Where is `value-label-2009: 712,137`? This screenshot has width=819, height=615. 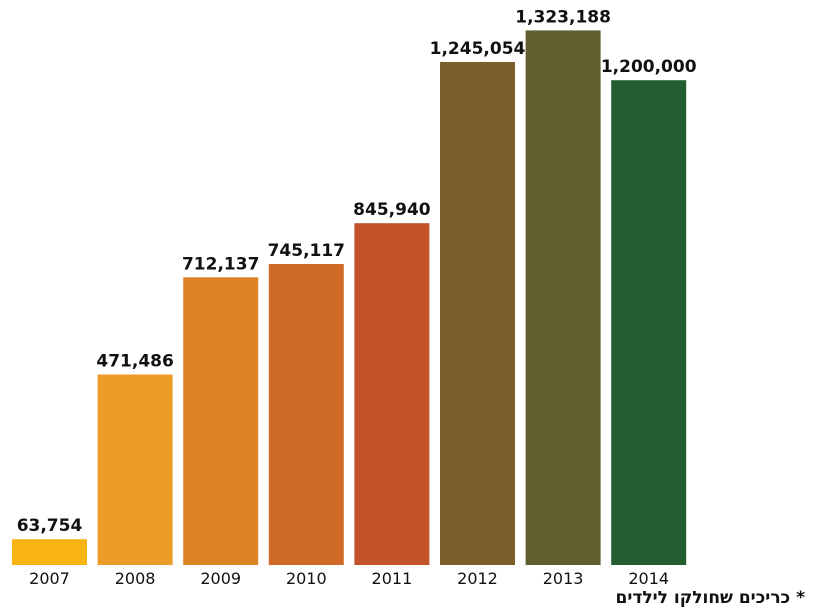 value-label-2009: 712,137 is located at coordinates (220, 264).